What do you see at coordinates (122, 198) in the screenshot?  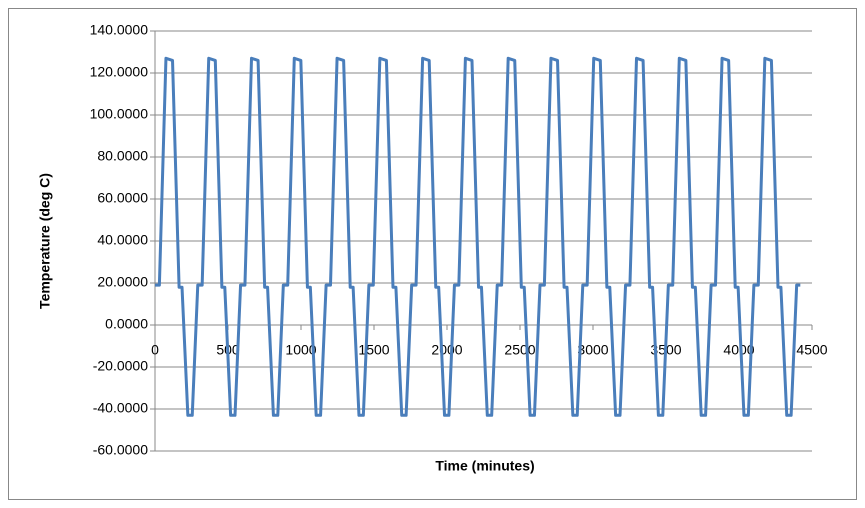 I see `y-tick-label: 60.0000` at bounding box center [122, 198].